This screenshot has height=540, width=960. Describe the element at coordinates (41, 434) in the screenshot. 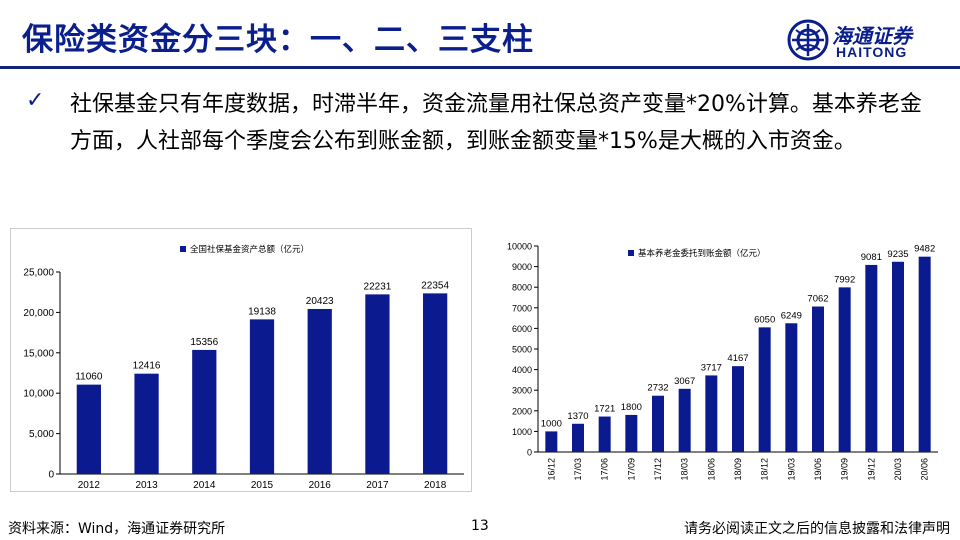

I see `y-tick-label: 5,000` at that location.